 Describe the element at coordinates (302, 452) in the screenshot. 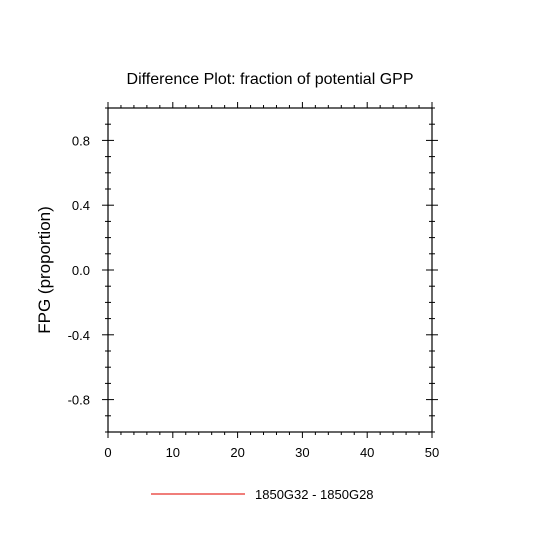

I see `x-tick-label: 30` at that location.